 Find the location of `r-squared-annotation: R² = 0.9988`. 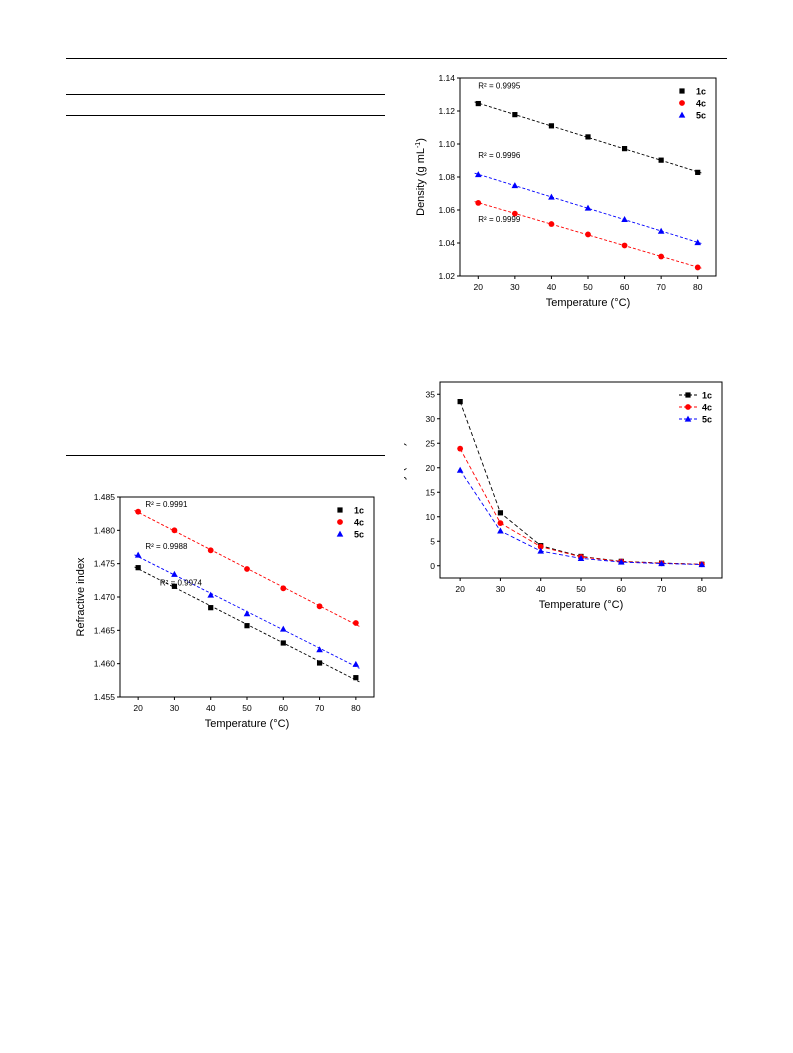

r-squared-annotation: R² = 0.9988 is located at coordinates (166, 546).